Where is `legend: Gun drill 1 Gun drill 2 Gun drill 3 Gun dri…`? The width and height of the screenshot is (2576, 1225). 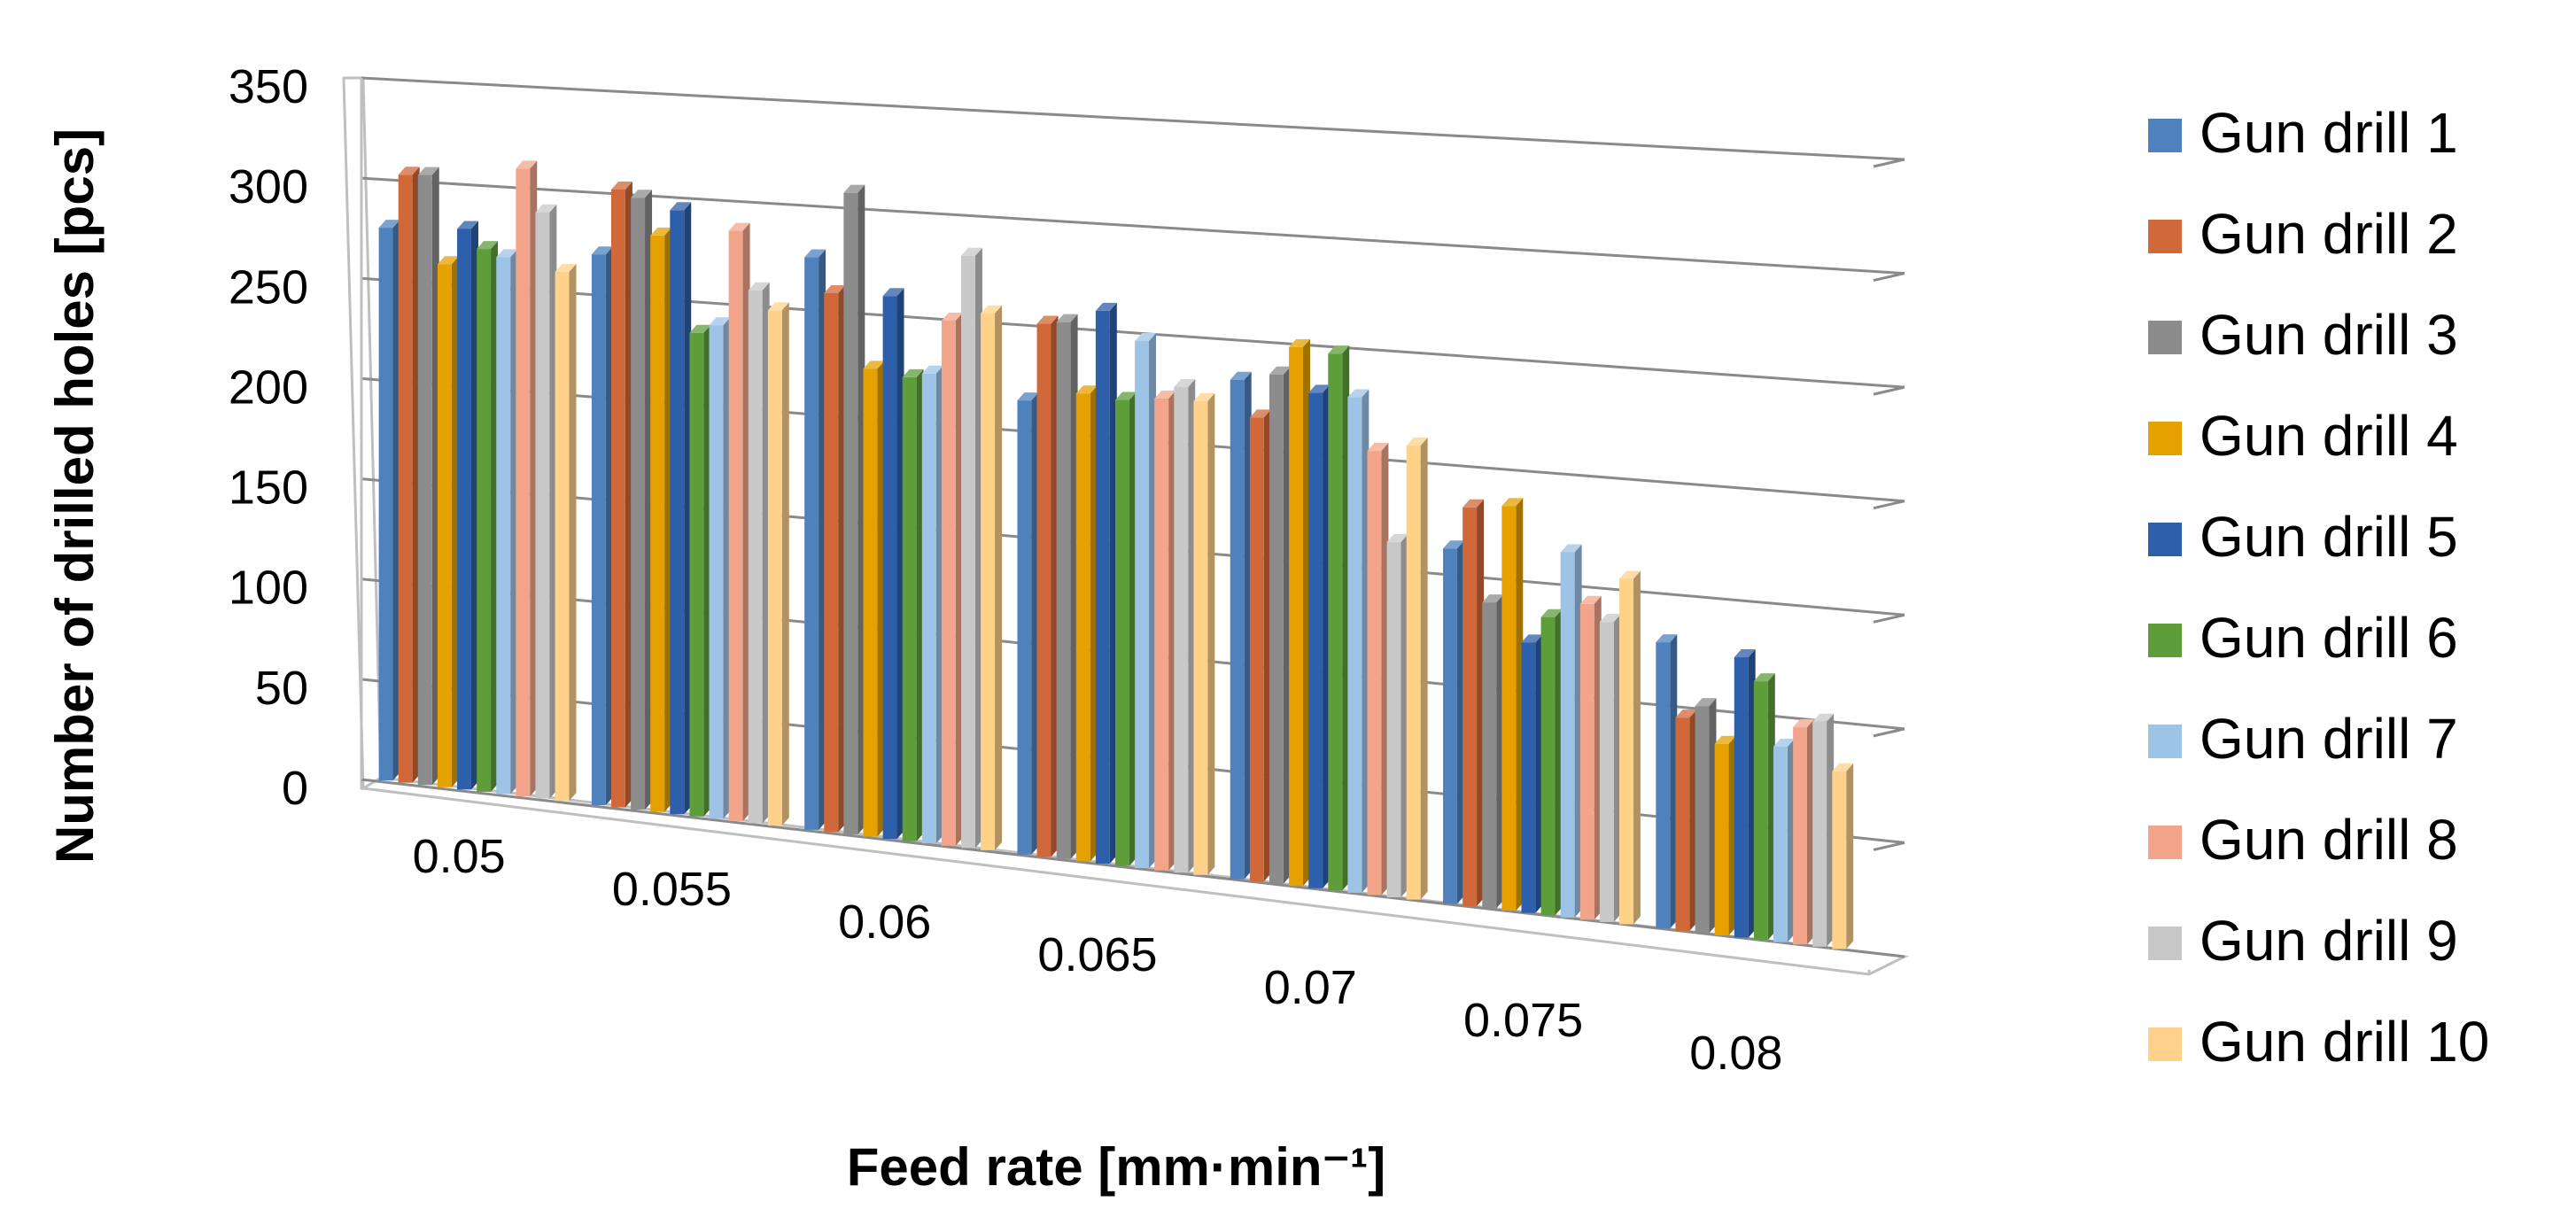
legend: Gun drill 1 Gun drill 2 Gun drill 3 Gun dri… is located at coordinates (2318, 587).